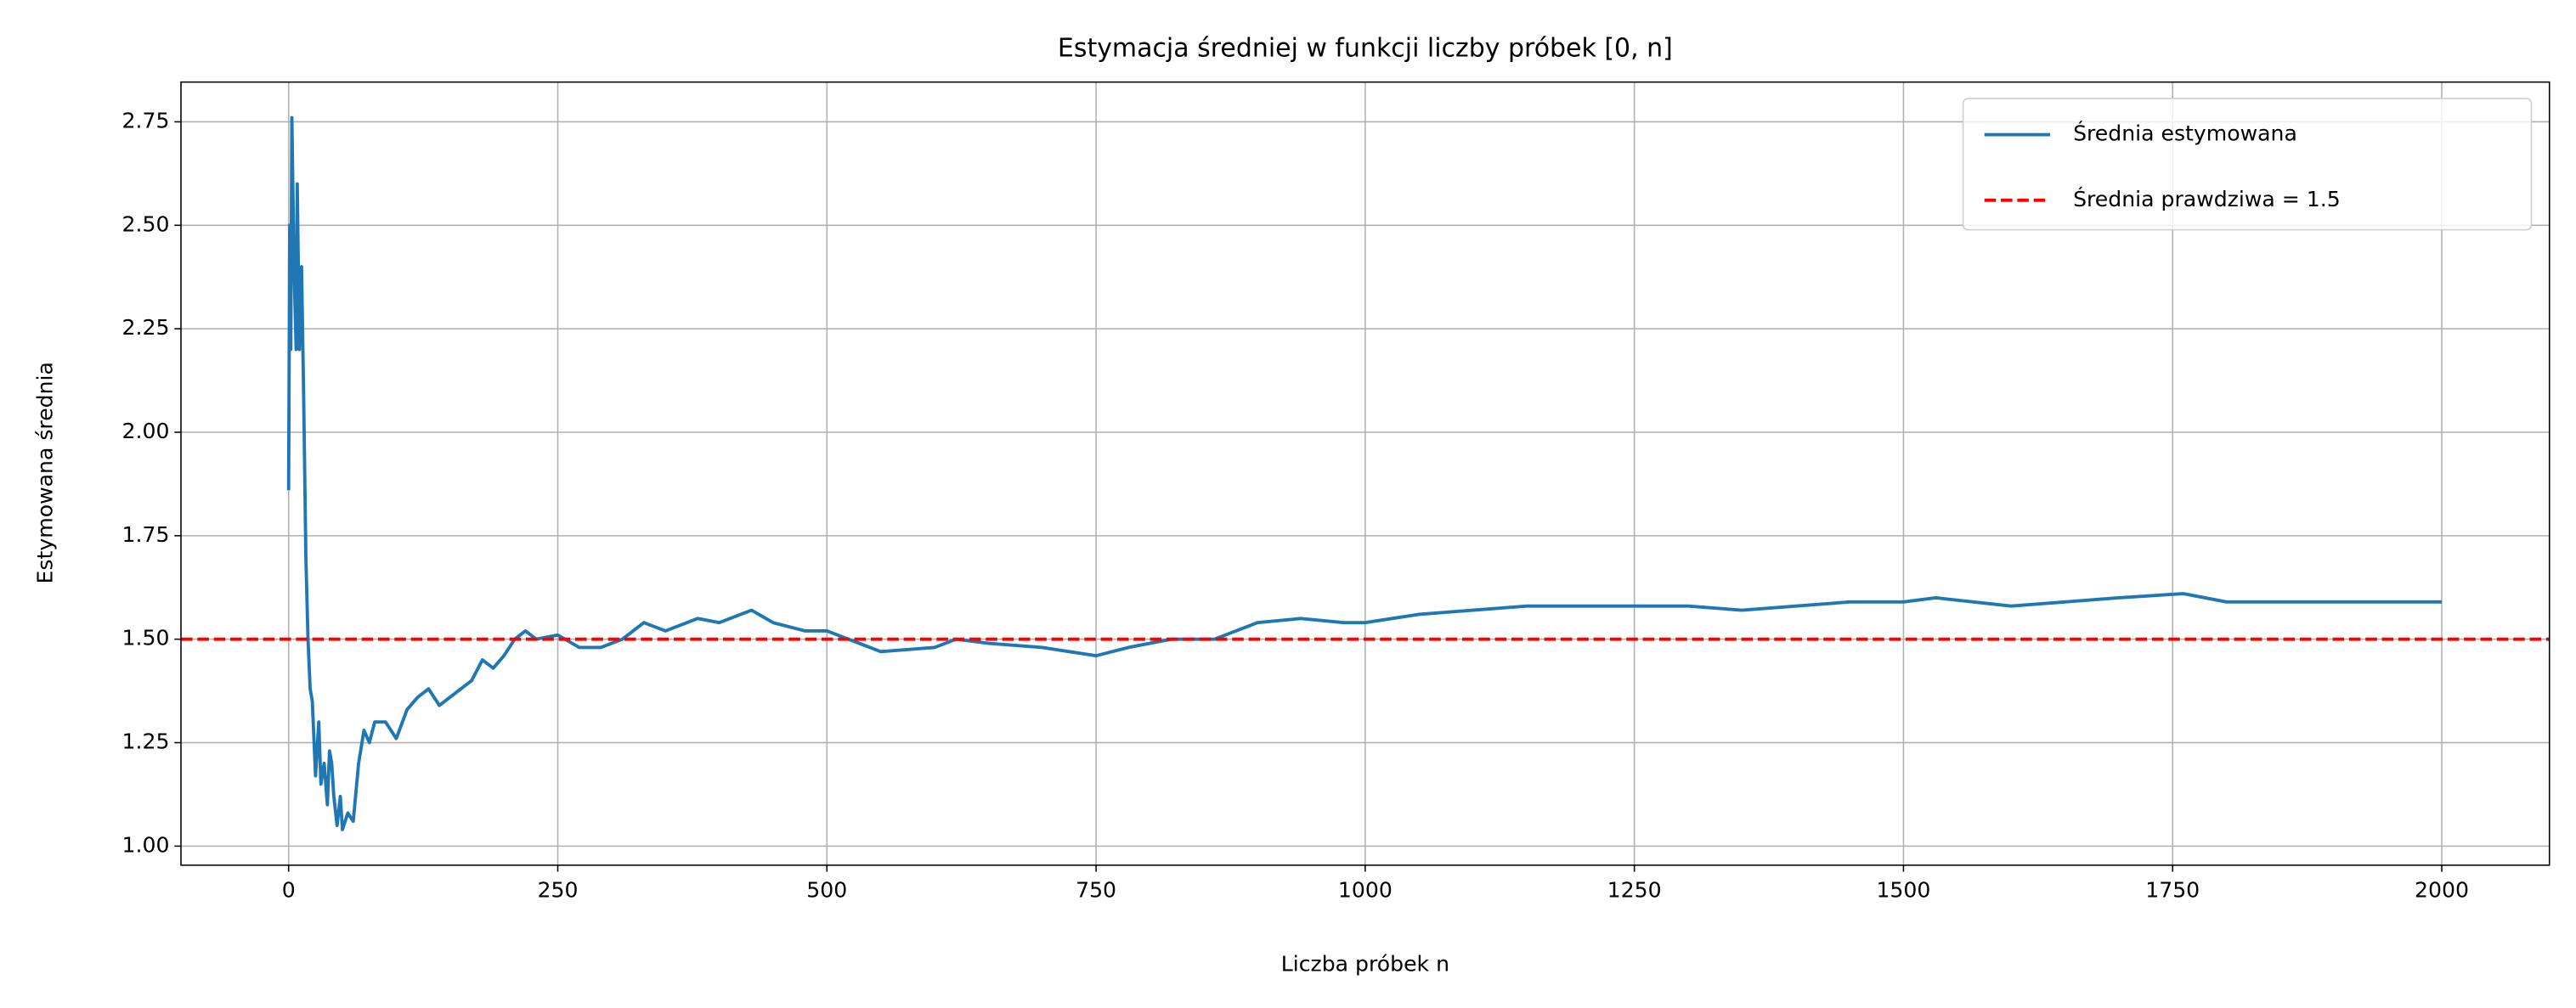  I want to click on x-tick-label: 1250, so click(1634, 890).